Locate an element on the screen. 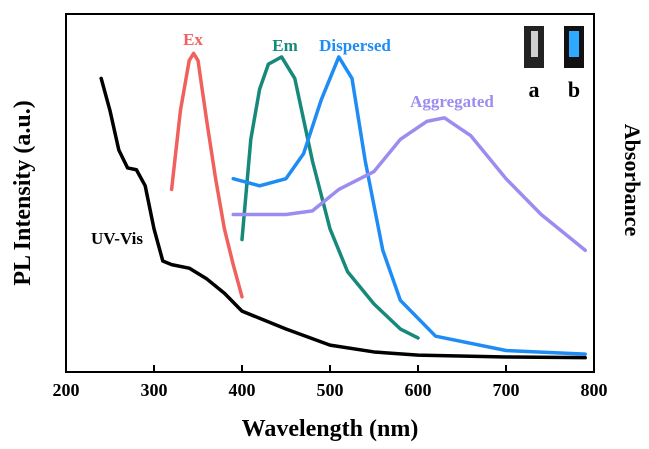 This screenshot has width=649, height=449. vial-b is located at coordinates (574, 44).